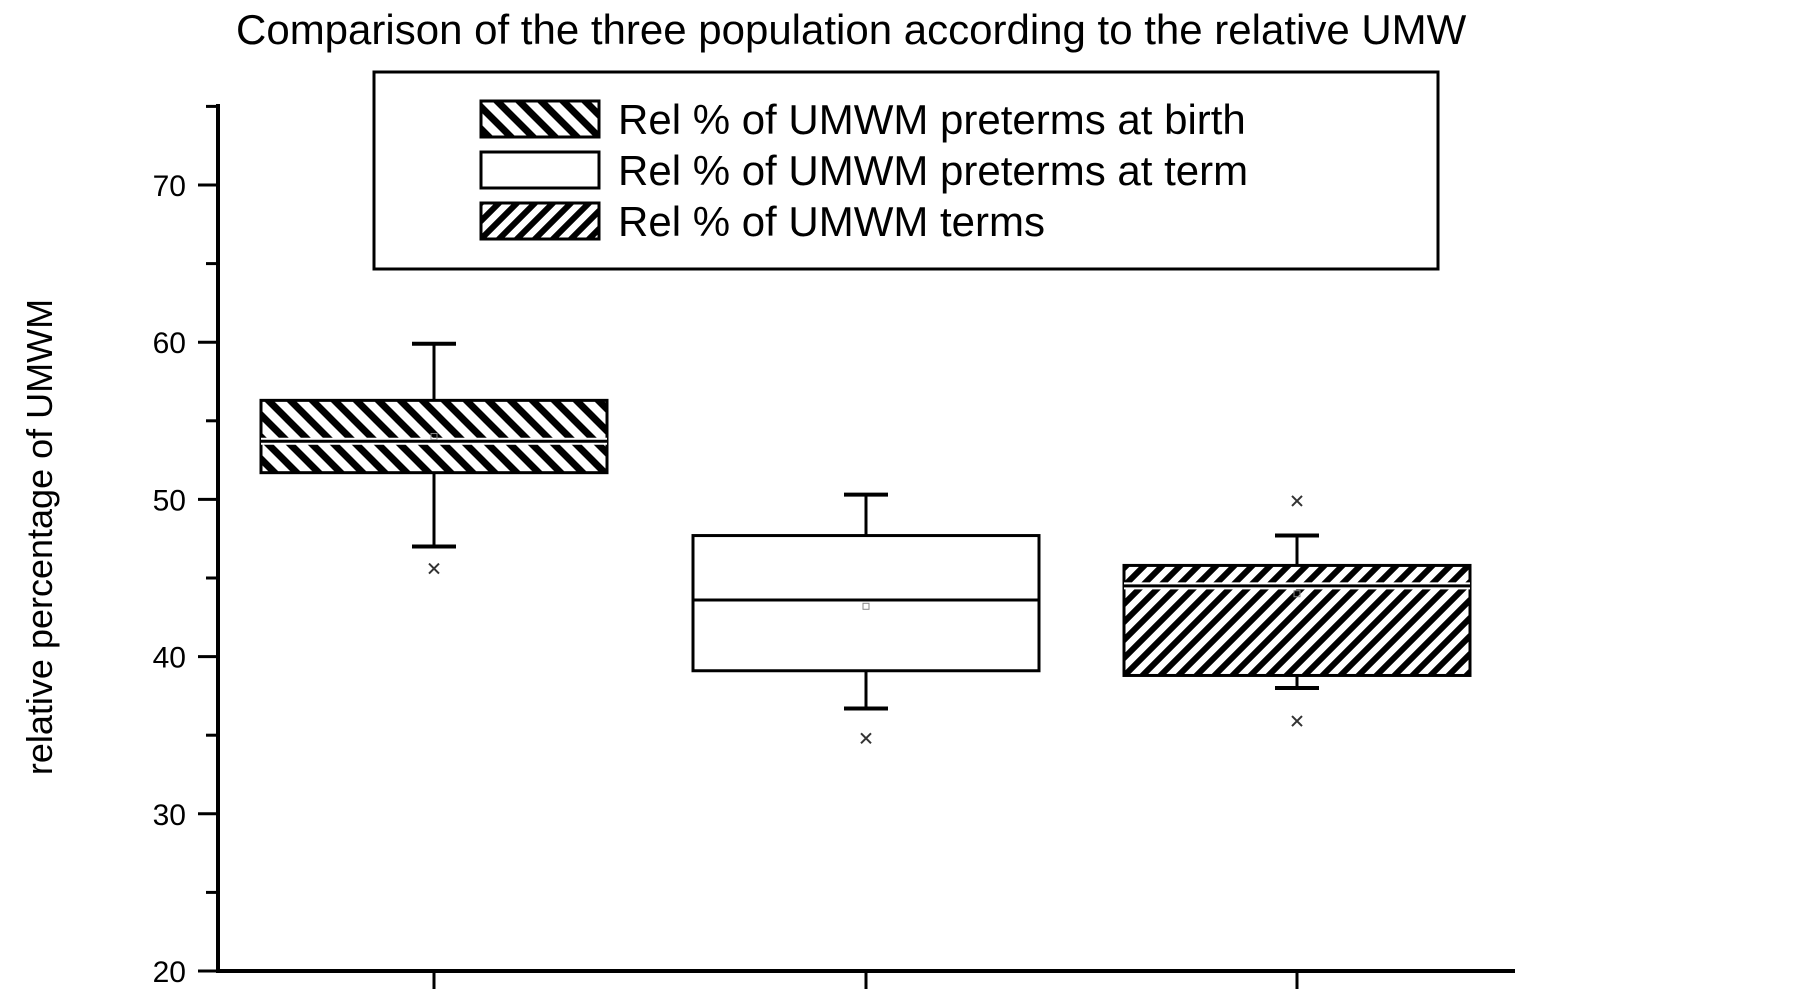  What do you see at coordinates (169, 972) in the screenshot?
I see `y-tick-label: 20` at bounding box center [169, 972].